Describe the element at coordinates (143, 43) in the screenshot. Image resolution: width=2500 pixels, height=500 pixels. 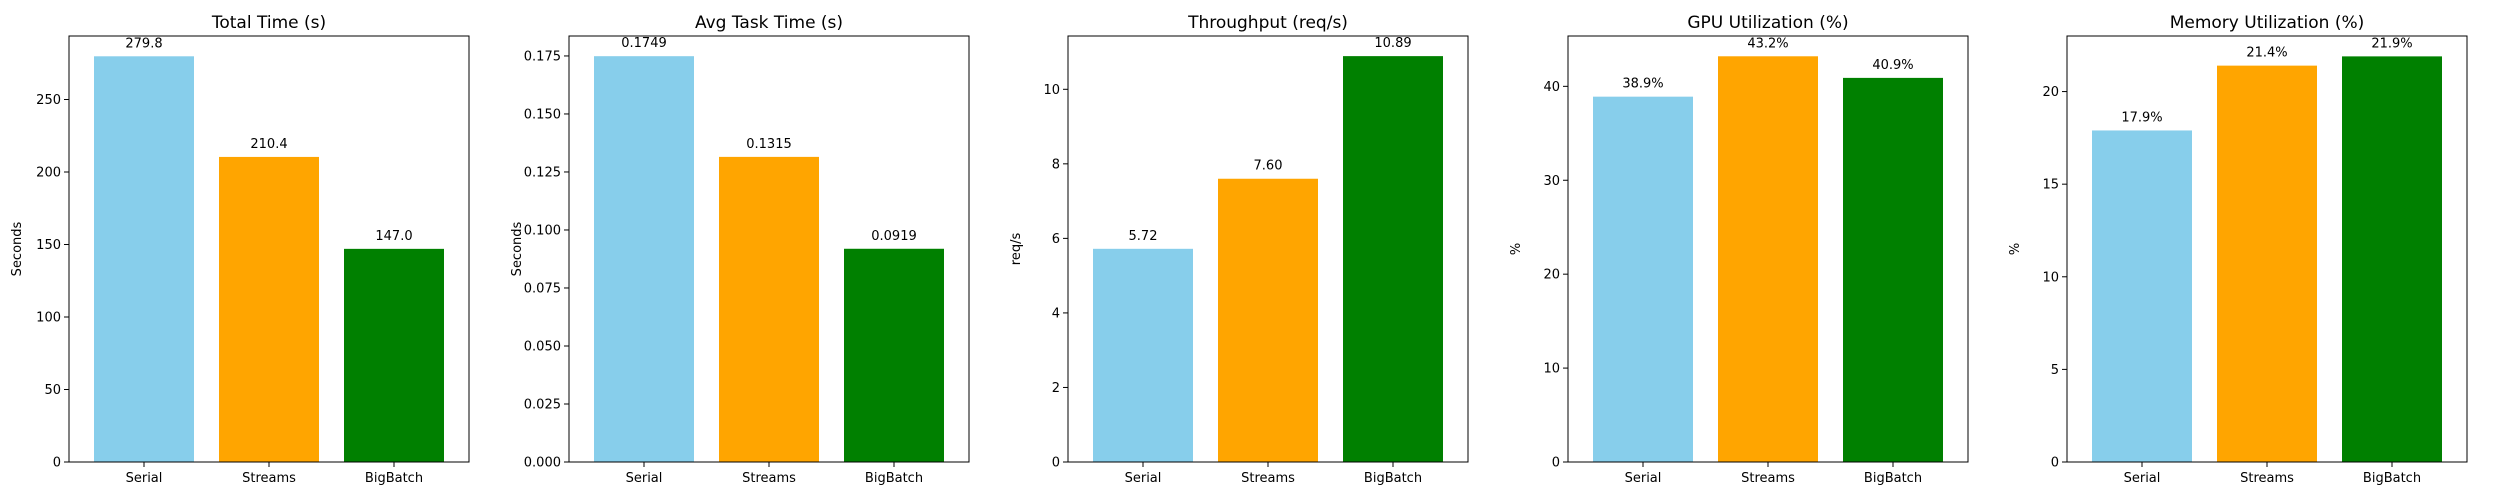
I see `data-label: 279.8` at that location.